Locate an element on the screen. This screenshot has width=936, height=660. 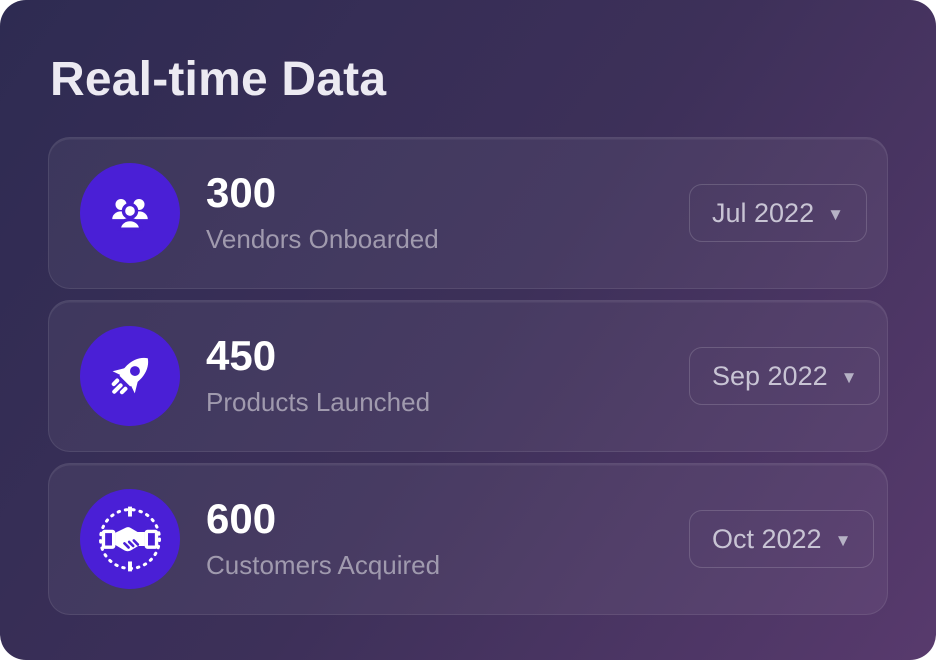
people-group-icon is located at coordinates (130, 214).